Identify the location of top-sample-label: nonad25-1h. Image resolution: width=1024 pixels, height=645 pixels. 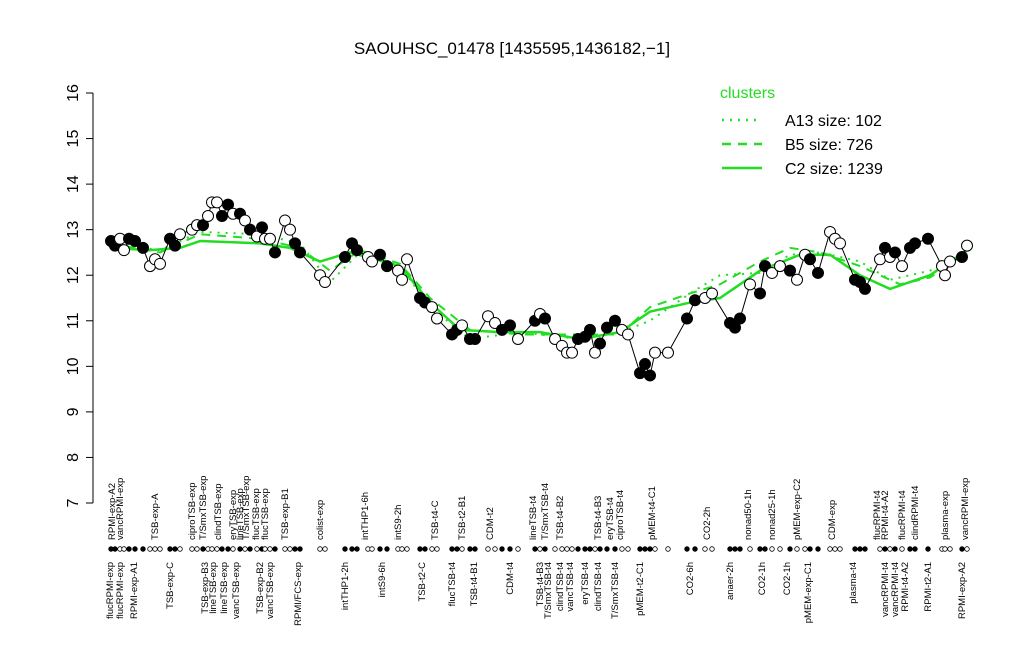
(772, 514).